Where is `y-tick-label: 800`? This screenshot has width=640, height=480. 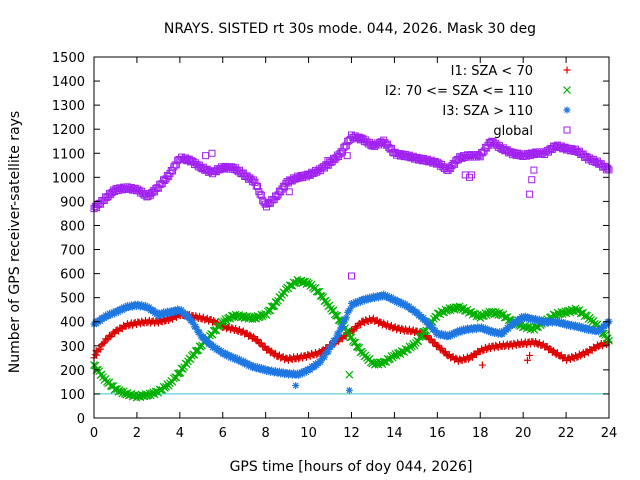 y-tick-label: 800 is located at coordinates (72, 226).